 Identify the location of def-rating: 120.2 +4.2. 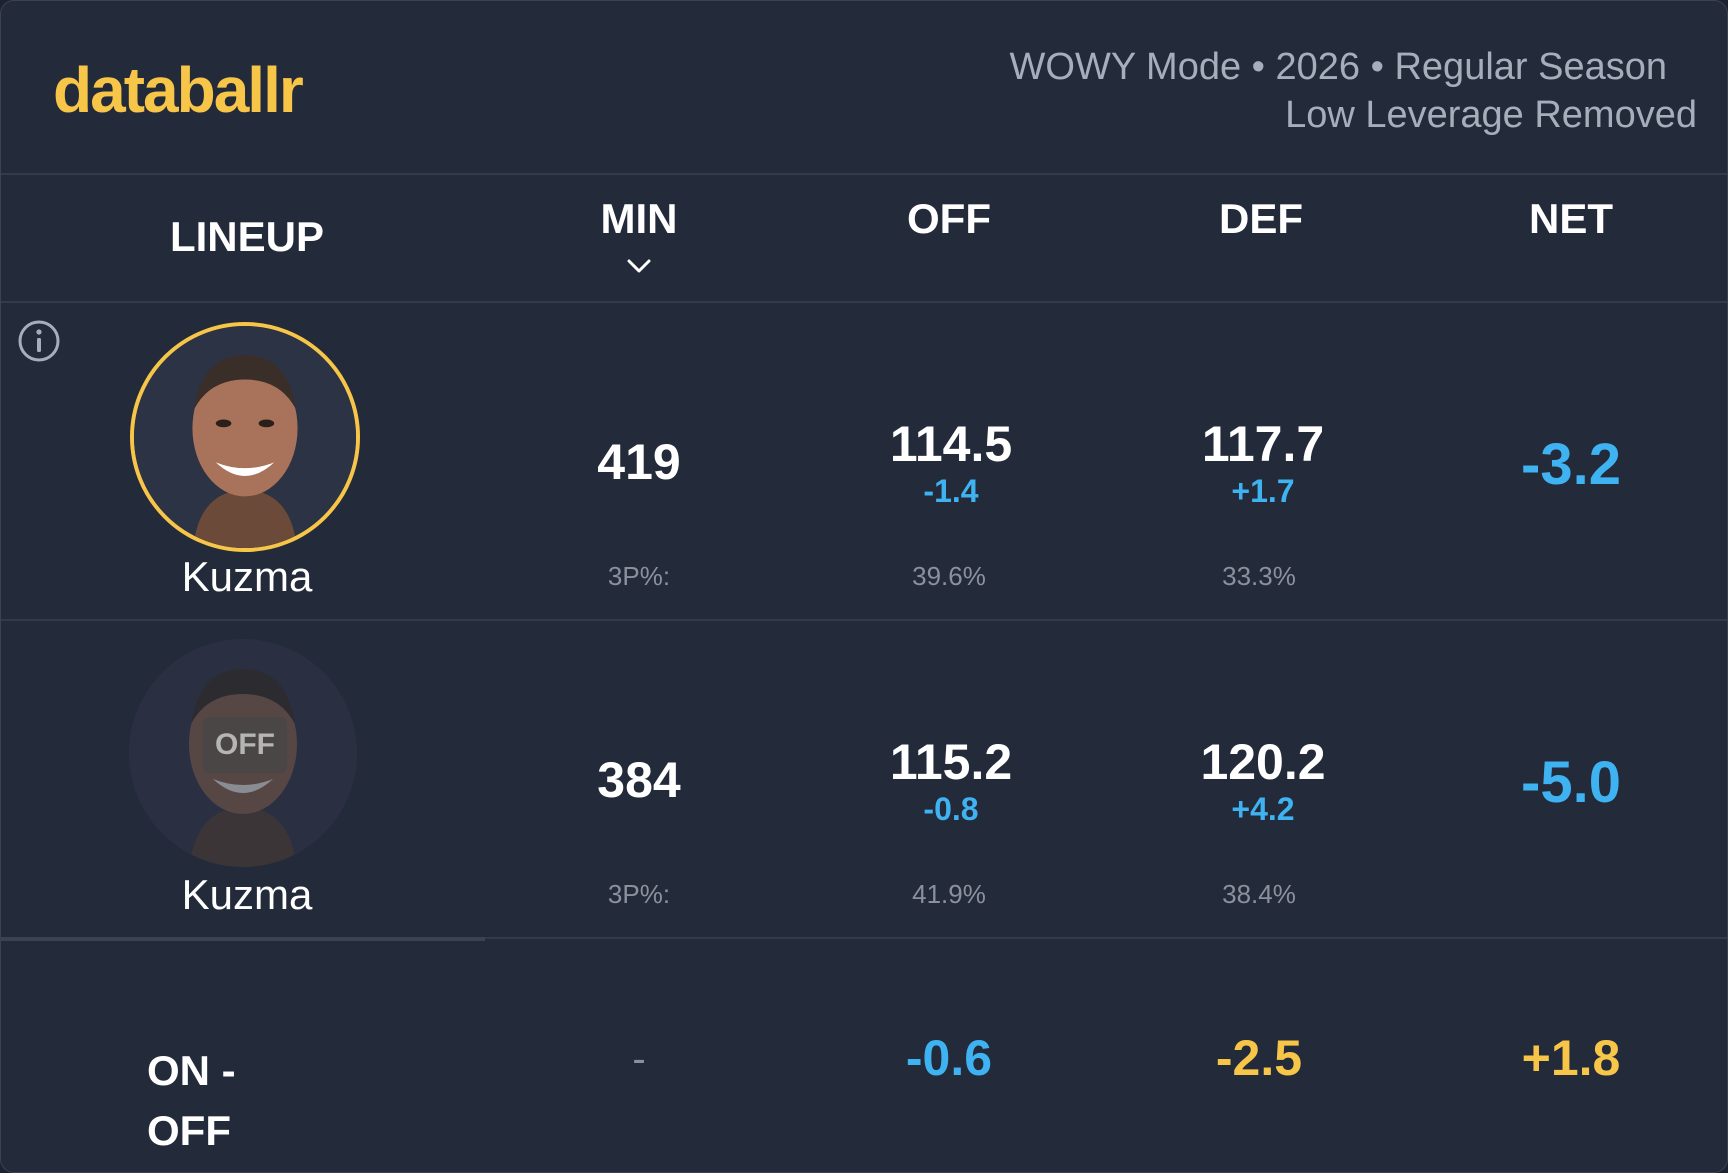
(1263, 780).